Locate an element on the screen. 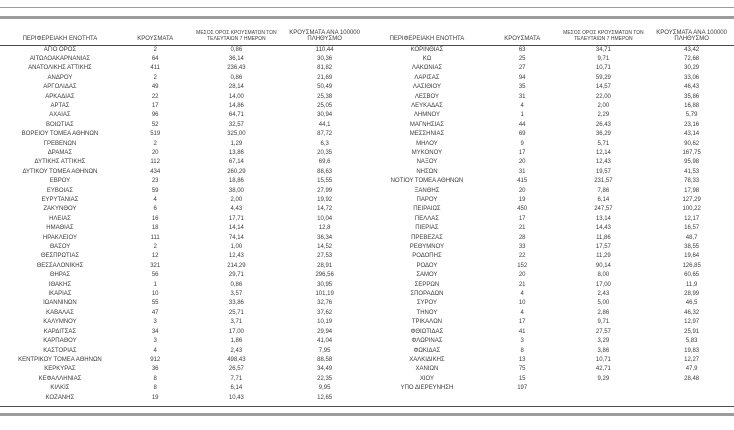 This screenshot has width=734, height=430. avg7-cell: 1,00 is located at coordinates (236, 247).